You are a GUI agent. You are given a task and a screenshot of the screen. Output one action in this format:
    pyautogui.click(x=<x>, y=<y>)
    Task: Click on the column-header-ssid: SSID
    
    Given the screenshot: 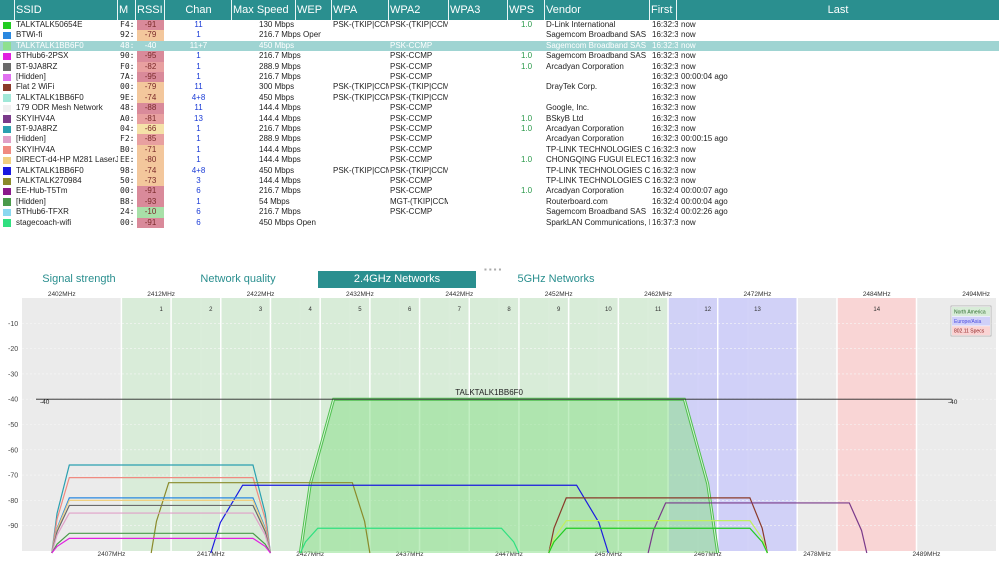 What is the action you would take?
    pyautogui.click(x=29, y=10)
    